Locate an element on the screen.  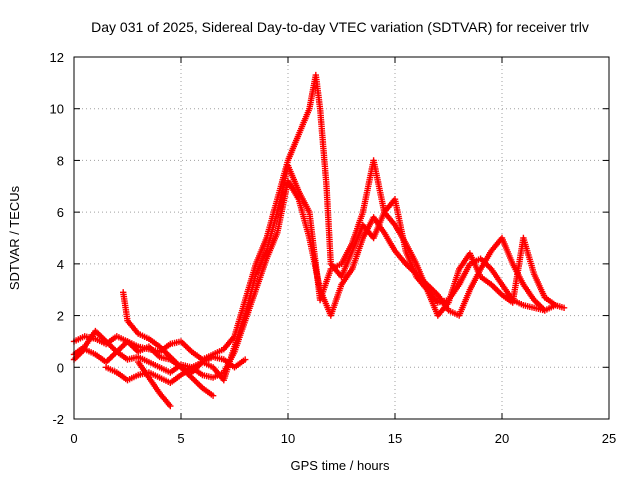
y-tick-label: 2 is located at coordinates (60, 316).